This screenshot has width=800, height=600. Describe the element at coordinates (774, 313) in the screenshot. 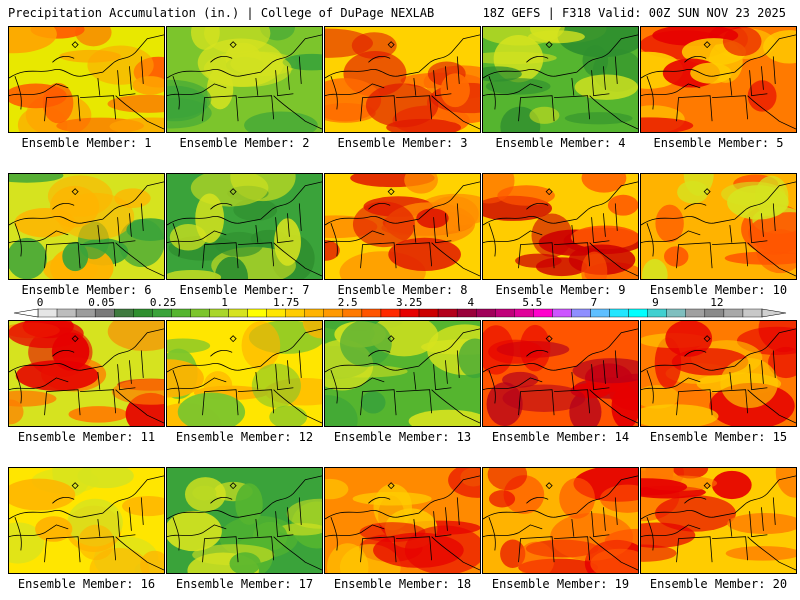

I see `colorbar-max-arrow` at that location.